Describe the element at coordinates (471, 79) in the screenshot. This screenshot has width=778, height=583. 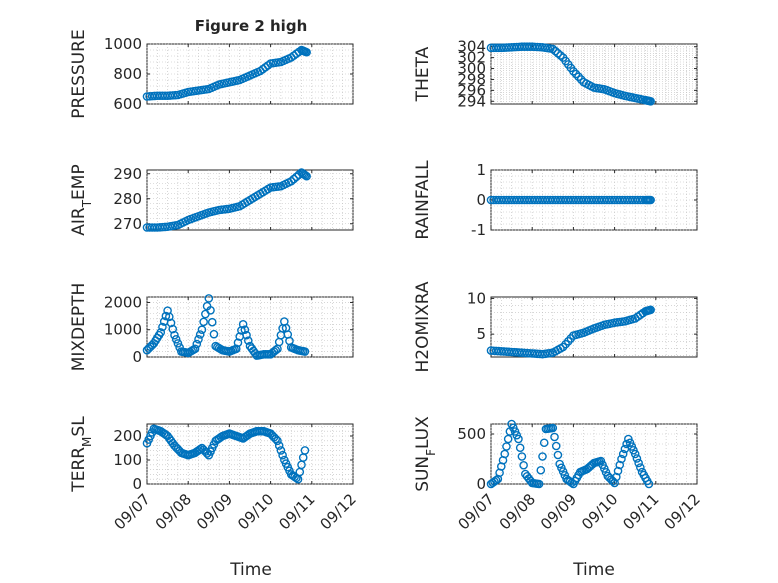
I see `y-tick-label: 298` at that location.